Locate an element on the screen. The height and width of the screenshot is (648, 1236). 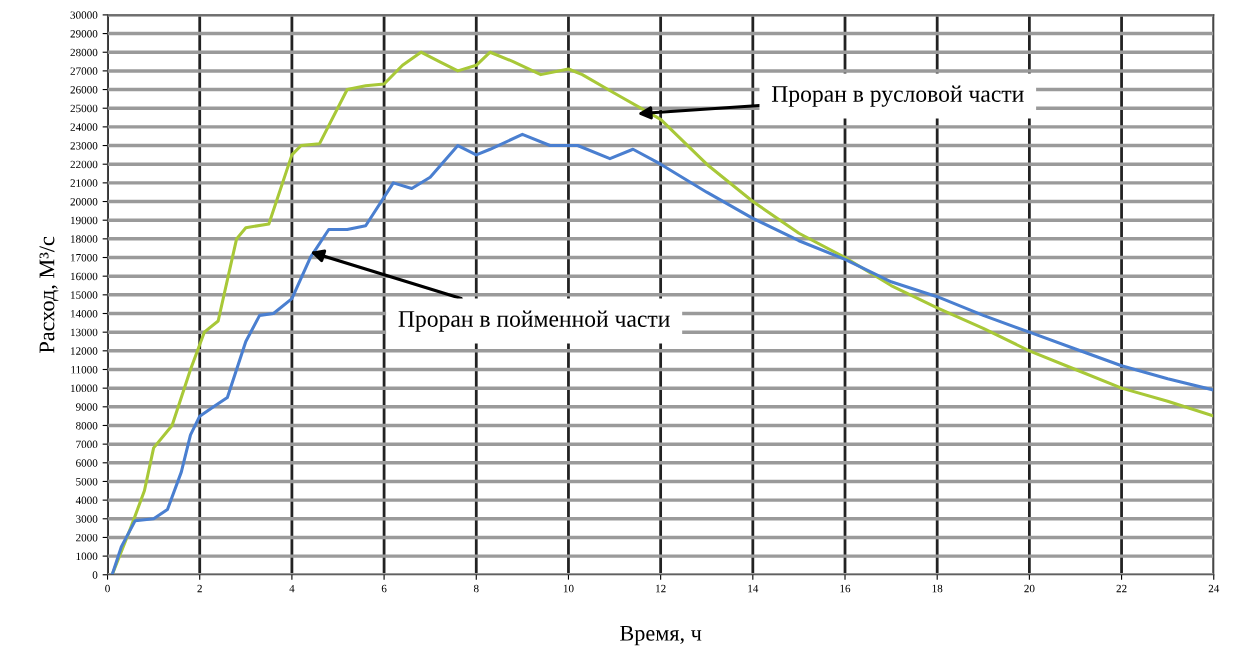
y-tick-label: 22000 is located at coordinates (84, 164).